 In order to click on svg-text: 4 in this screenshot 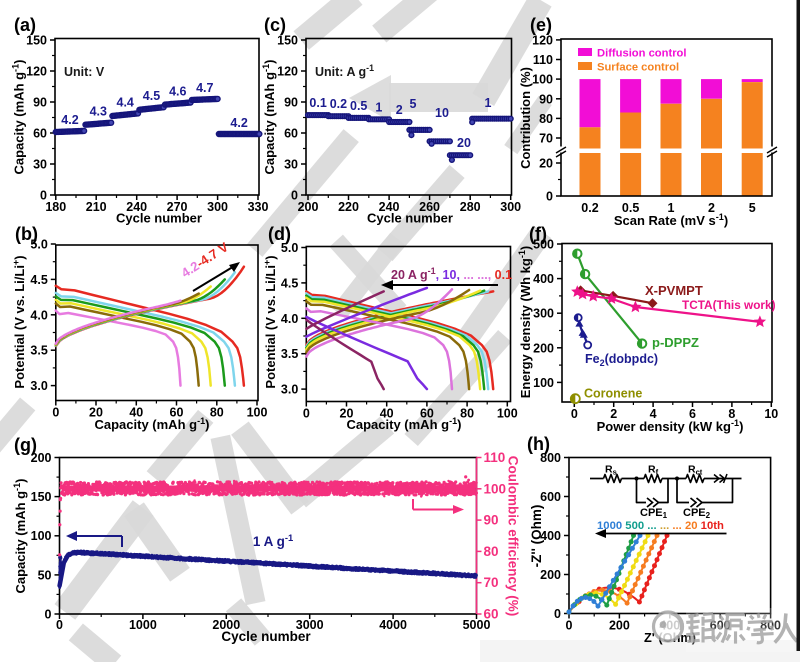, I will do `click(653, 414)`.